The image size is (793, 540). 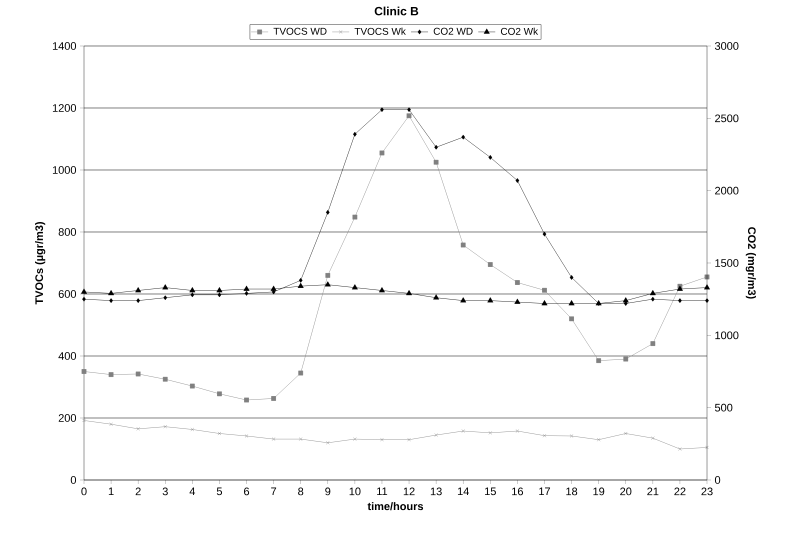 I want to click on y2-tick-label: 1500, so click(x=726, y=263).